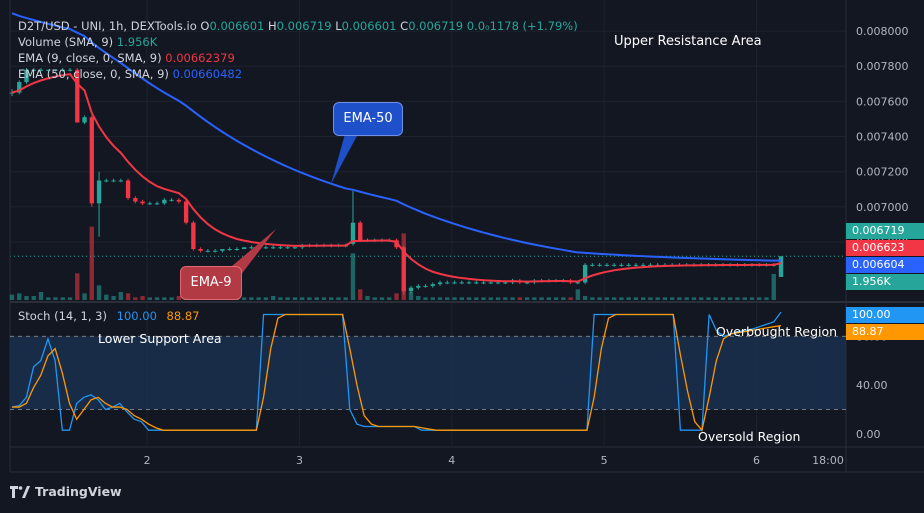 This screenshot has width=924, height=513. Describe the element at coordinates (688, 41) in the screenshot. I see `upper-resistance-label: Upper Resistance Area` at that location.